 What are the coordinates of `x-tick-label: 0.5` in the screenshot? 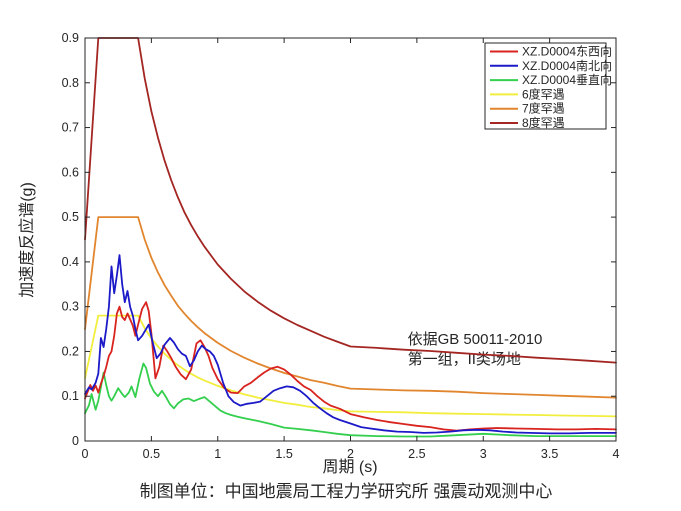 It's located at (151, 454).